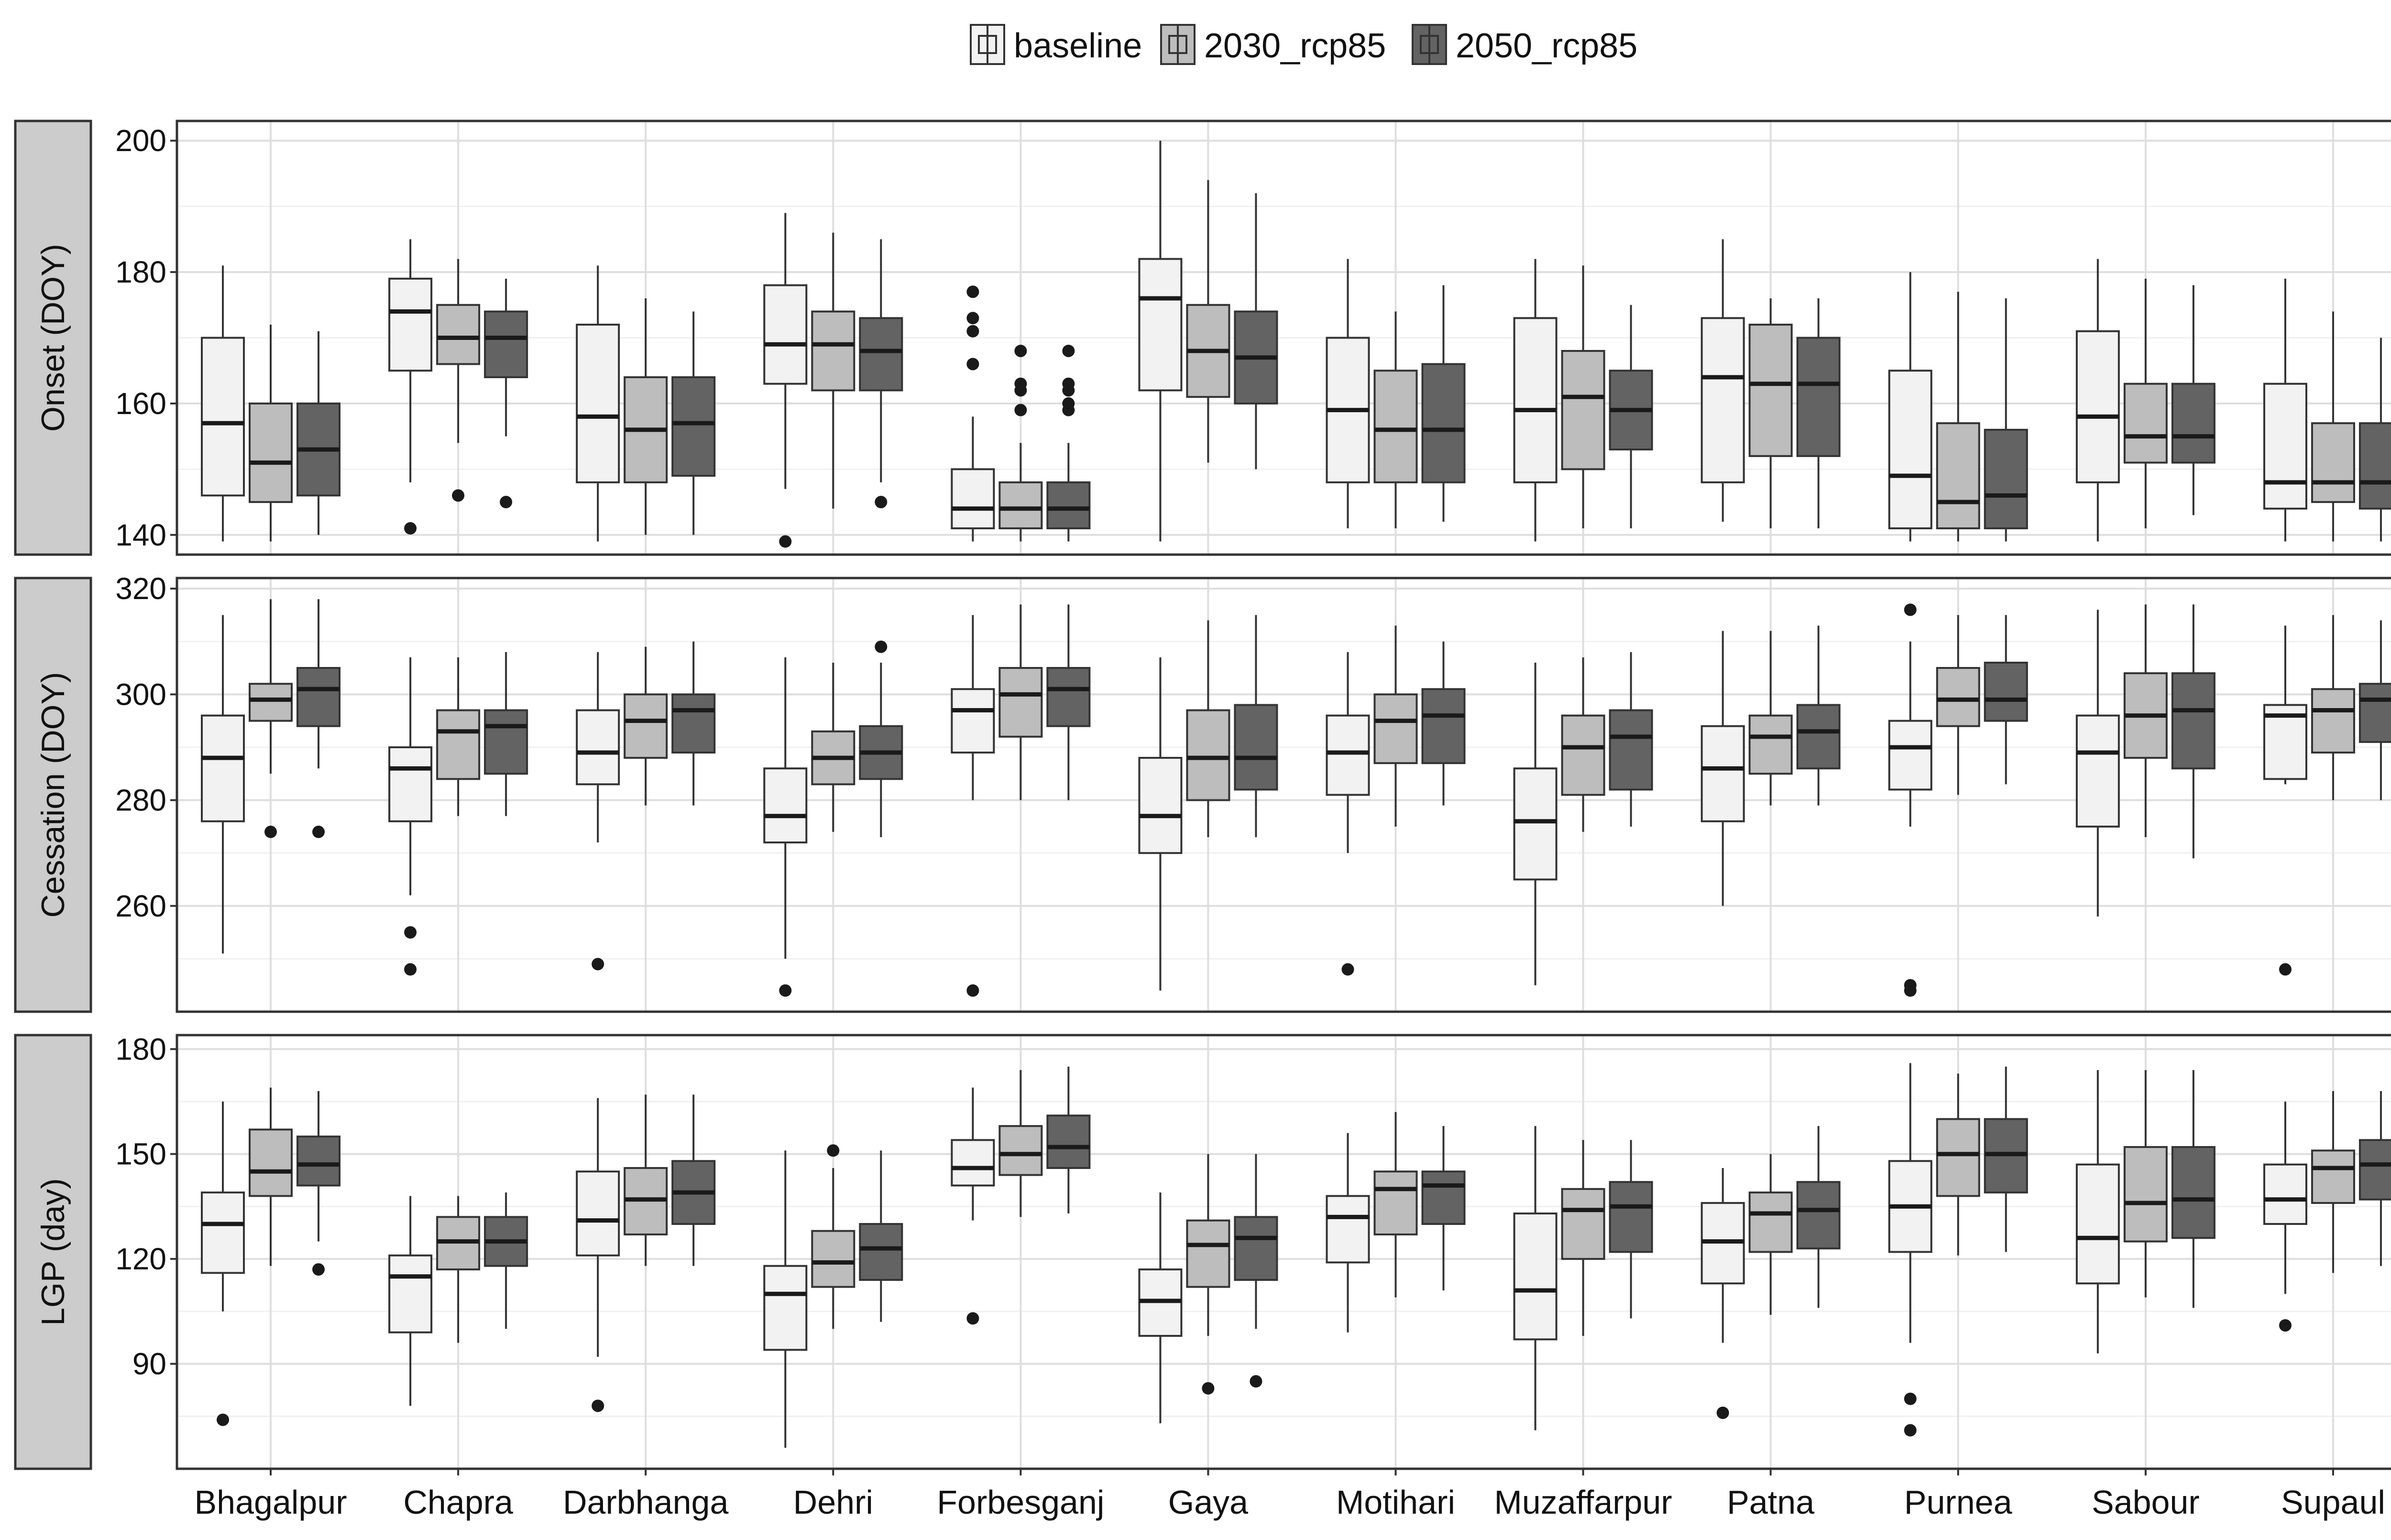  What do you see at coordinates (2333, 426) in the screenshot?
I see `box-supaul-2030-rcp85` at bounding box center [2333, 426].